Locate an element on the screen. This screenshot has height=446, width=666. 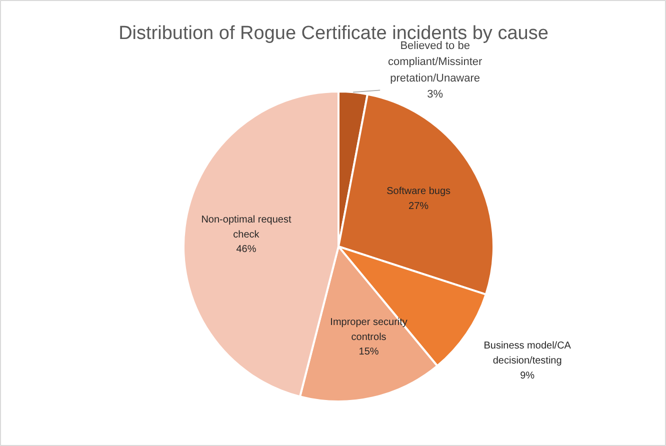
data-label: 46% is located at coordinates (246, 250).